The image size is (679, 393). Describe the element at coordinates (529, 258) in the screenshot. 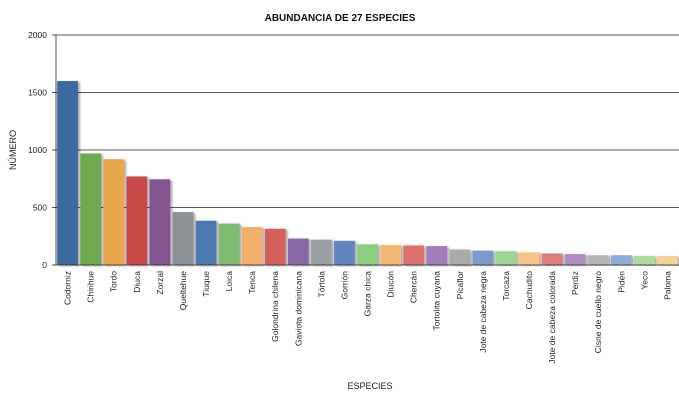

I see `bar-cachudito` at that location.